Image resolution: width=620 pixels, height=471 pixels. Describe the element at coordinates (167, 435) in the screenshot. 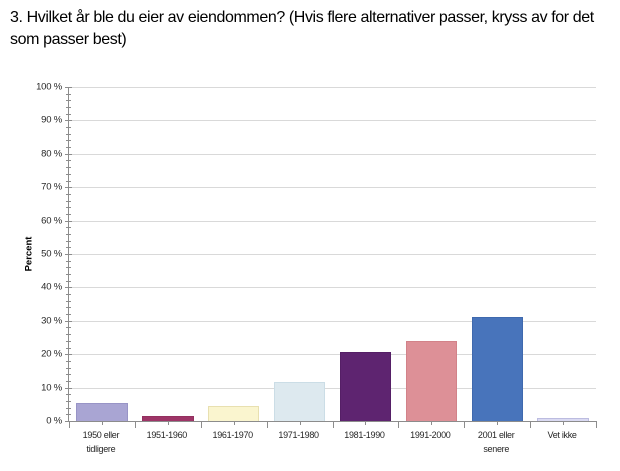

I see `x-axis-label: 1951-1960` at that location.